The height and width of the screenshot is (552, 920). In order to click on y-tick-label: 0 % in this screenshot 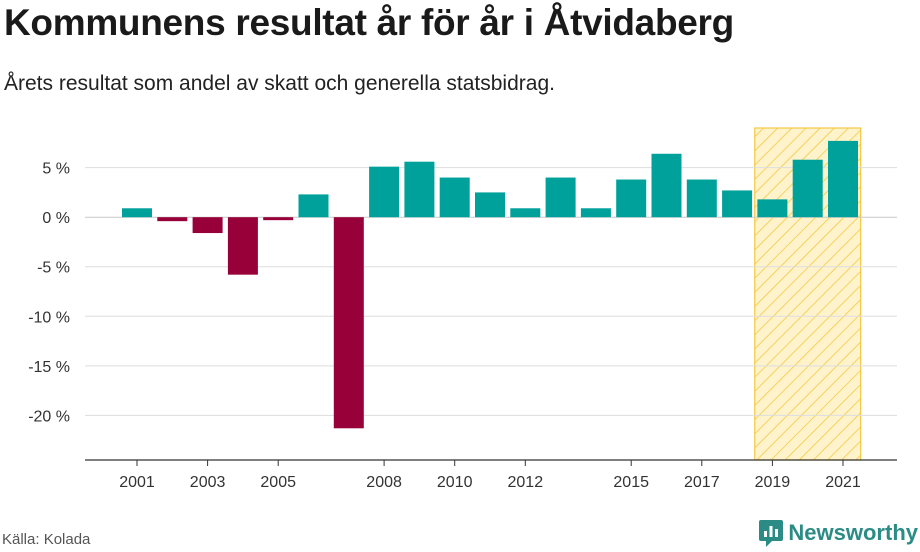, I will do `click(56, 218)`.